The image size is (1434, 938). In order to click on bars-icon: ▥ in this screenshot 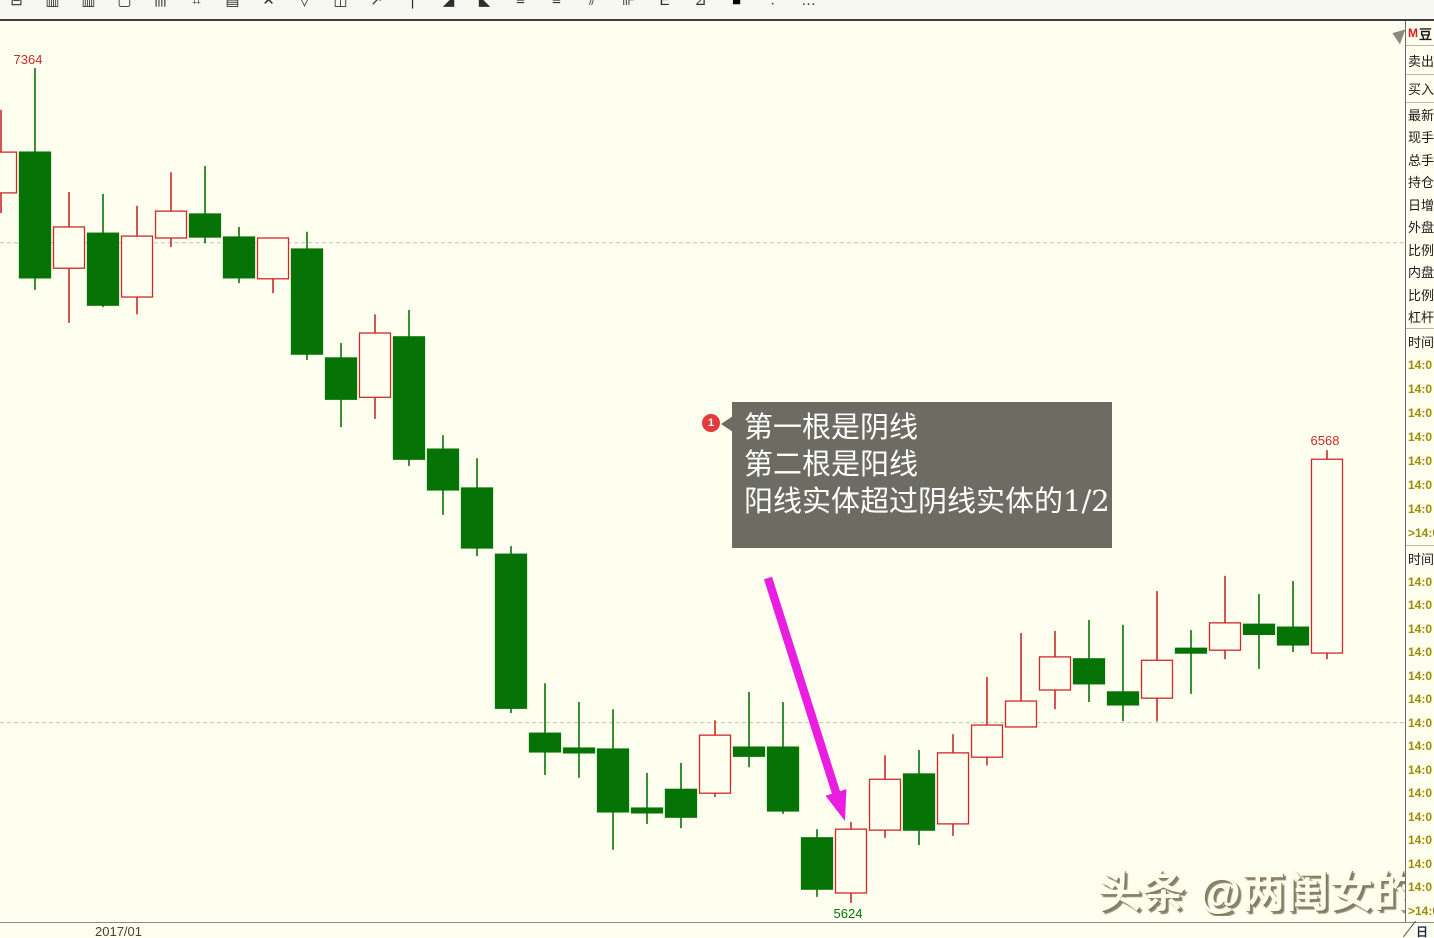, I will do `click(88, 4)`.